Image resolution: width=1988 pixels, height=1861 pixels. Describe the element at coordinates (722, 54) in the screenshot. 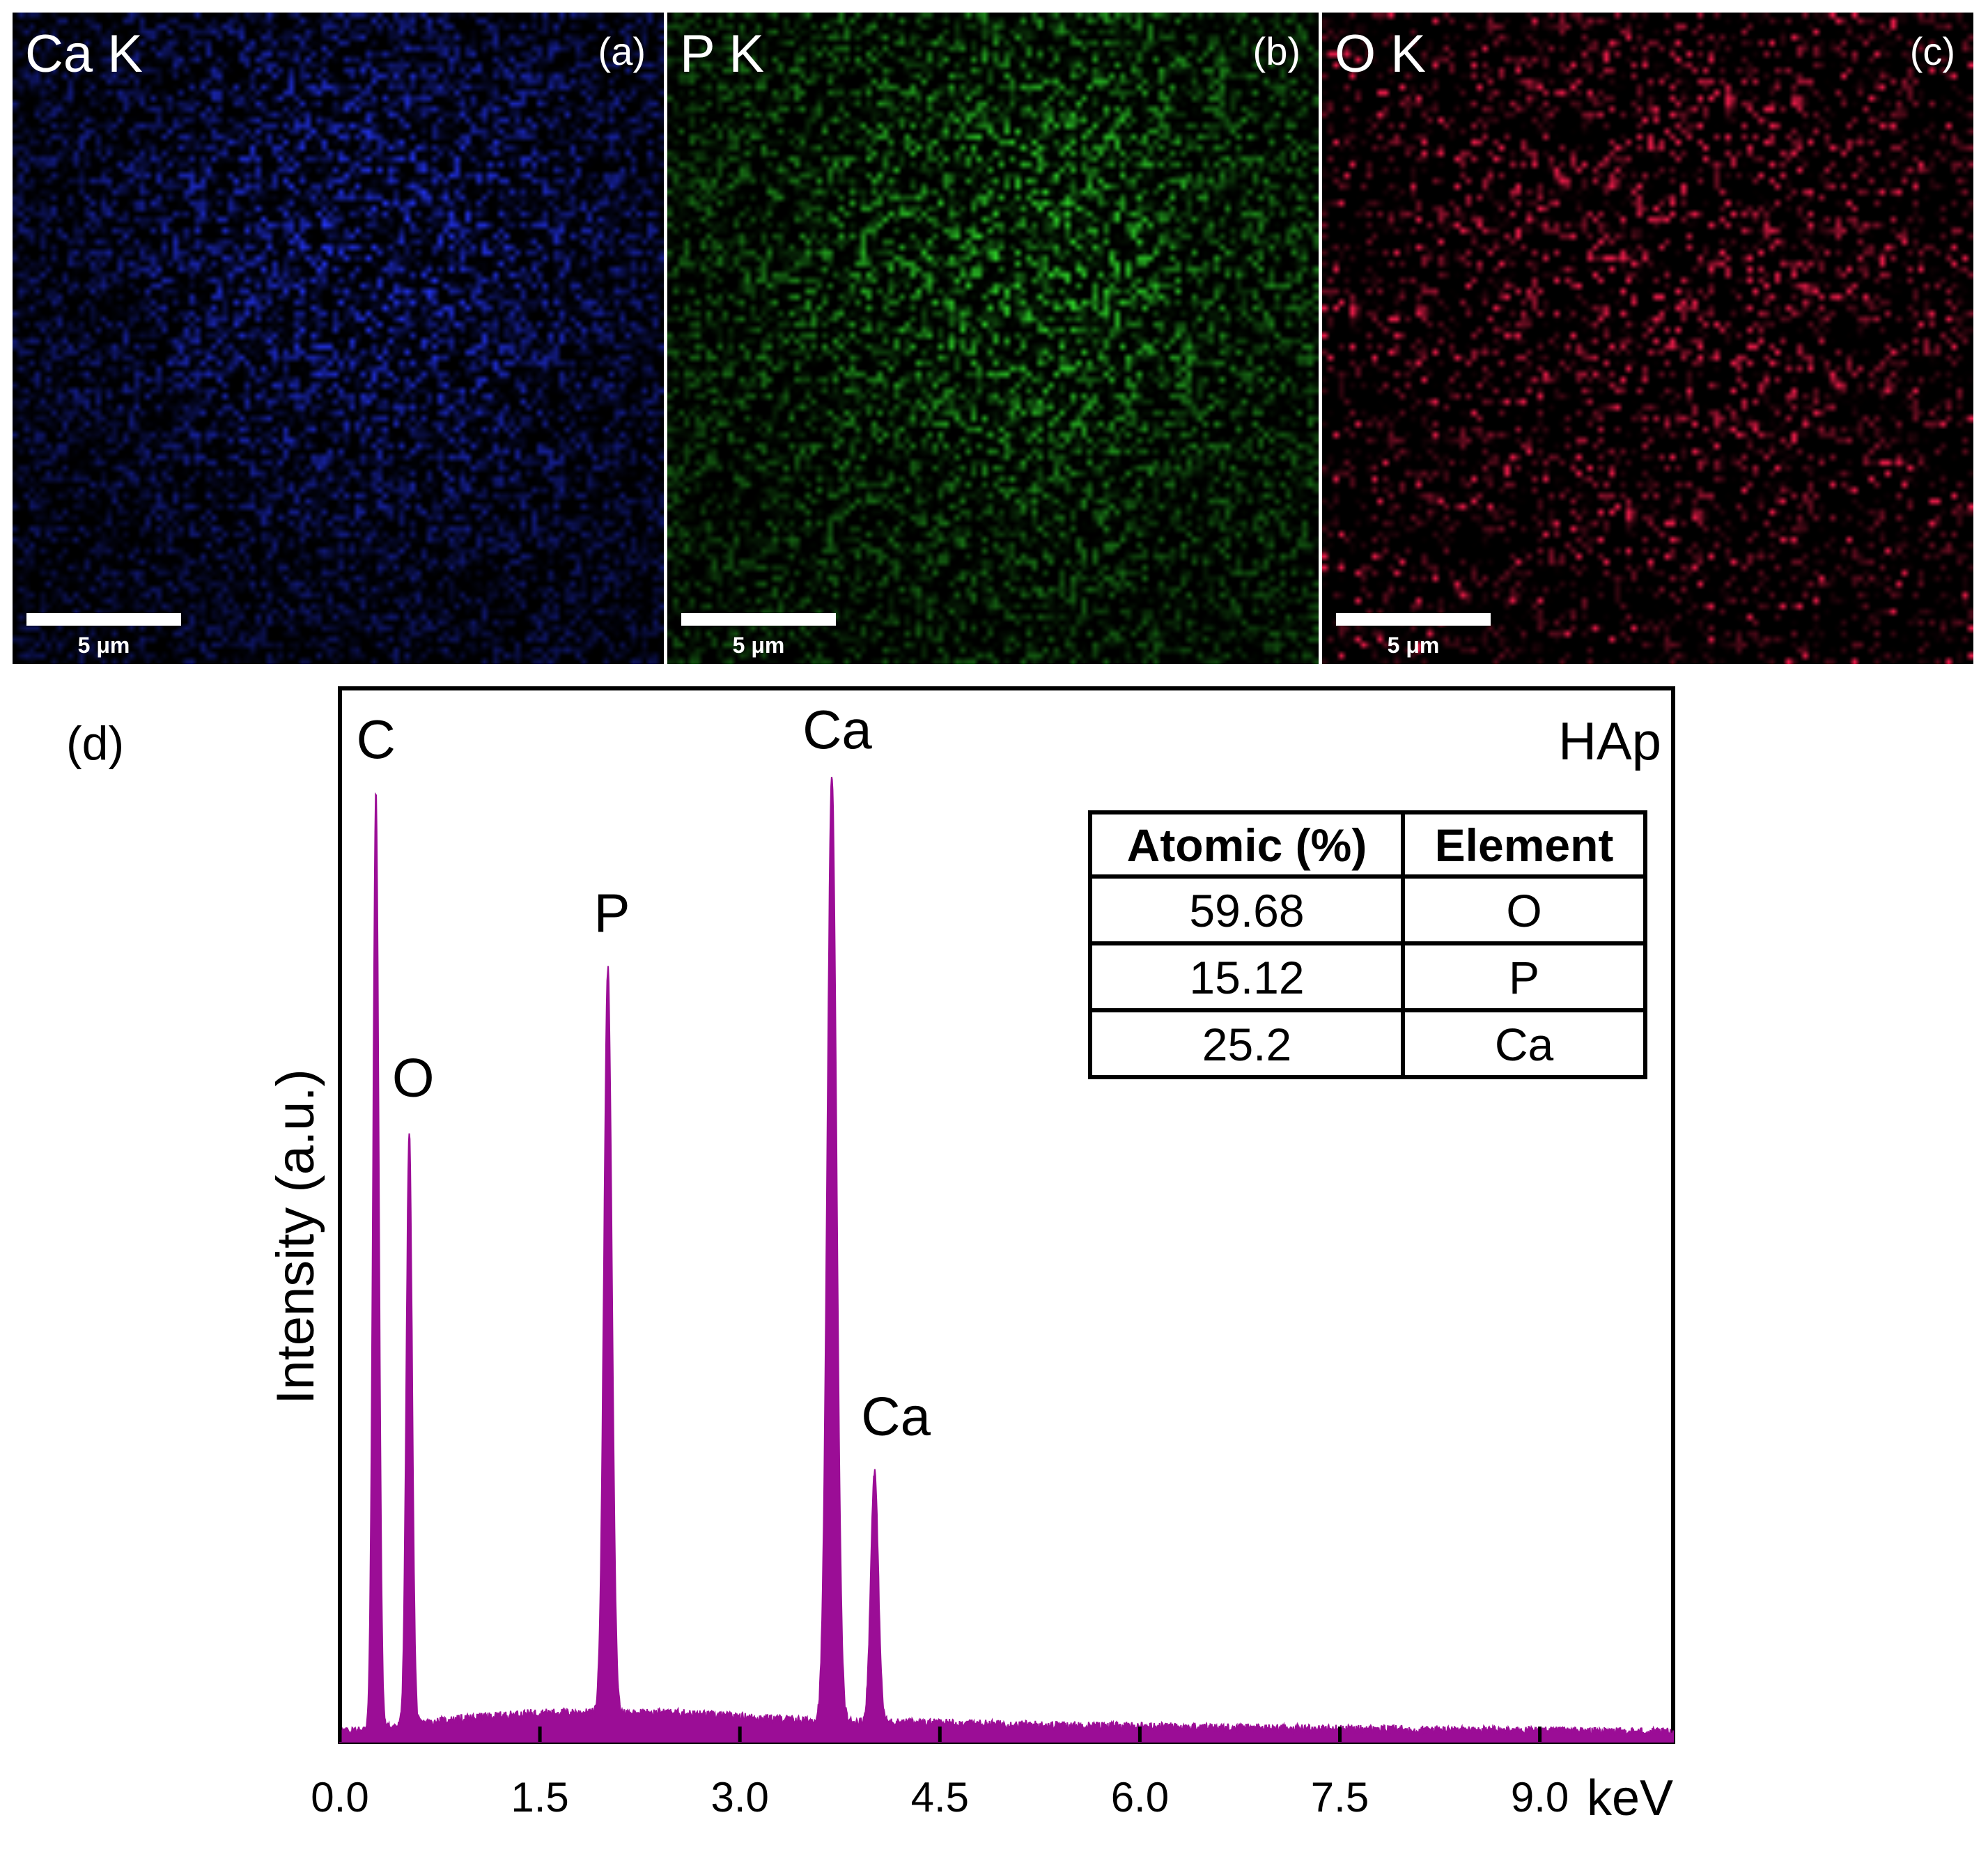

I see `map-element-label: P K` at that location.